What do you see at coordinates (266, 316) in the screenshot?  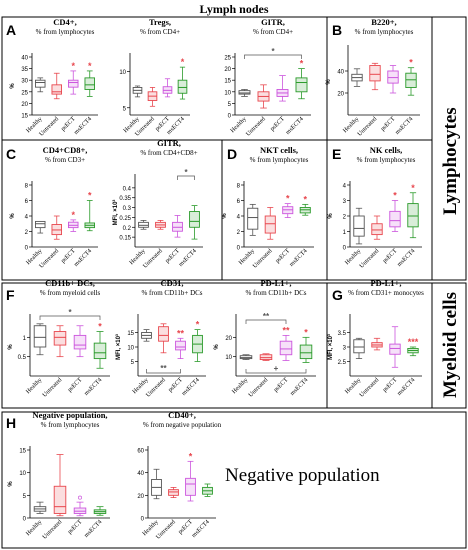 I see `bracket-label: **` at bounding box center [266, 316].